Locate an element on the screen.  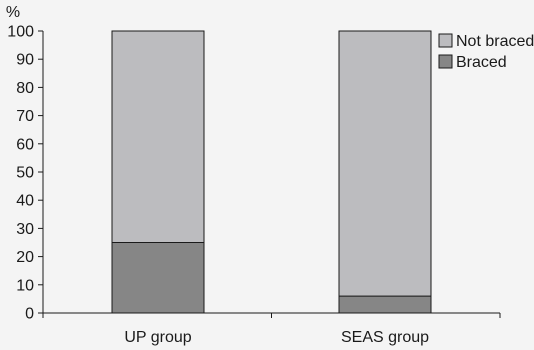
x-category-label: SEAS group is located at coordinates (385, 337).